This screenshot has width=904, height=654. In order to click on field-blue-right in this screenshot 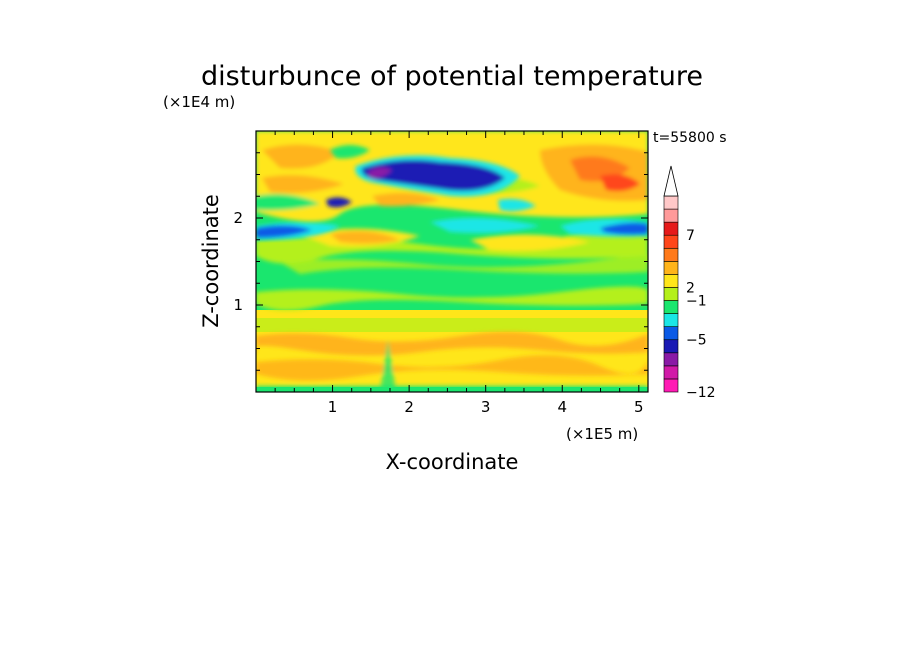, I will do `click(624, 228)`.